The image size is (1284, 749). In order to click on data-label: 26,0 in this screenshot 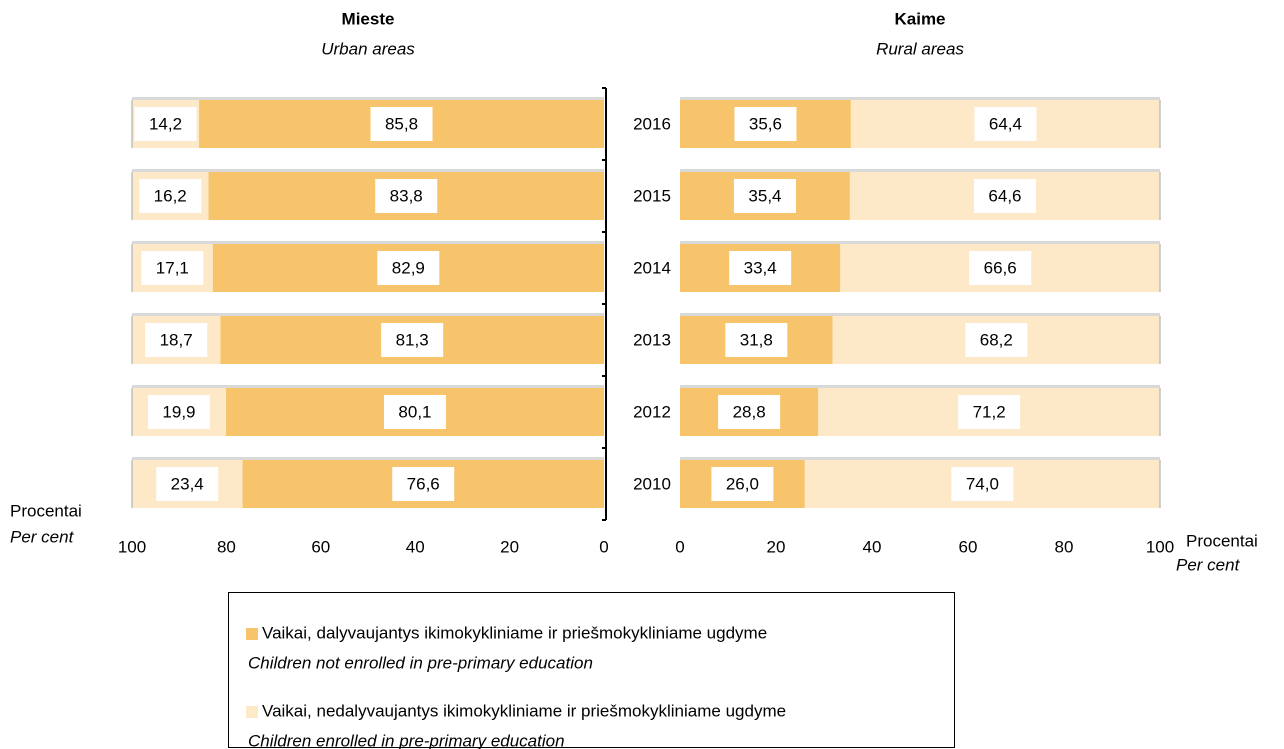, I will do `click(742, 483)`.